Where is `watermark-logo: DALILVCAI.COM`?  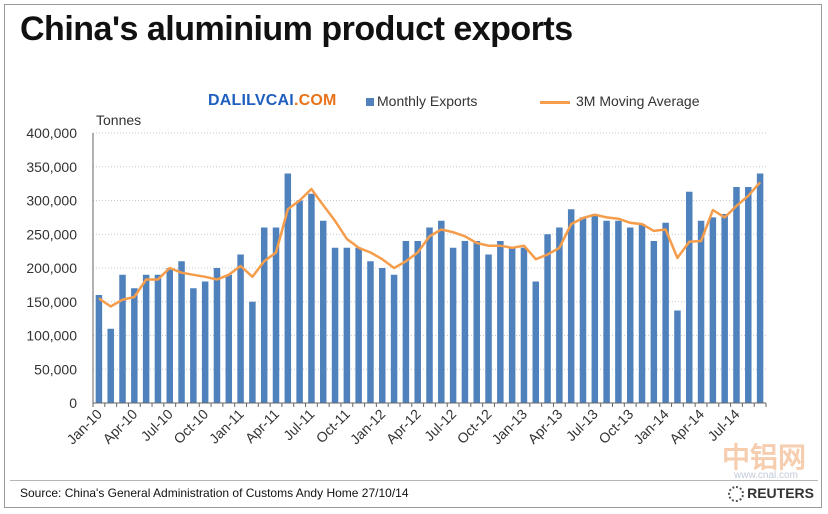
watermark-logo: DALILVCAI.COM is located at coordinates (272, 101).